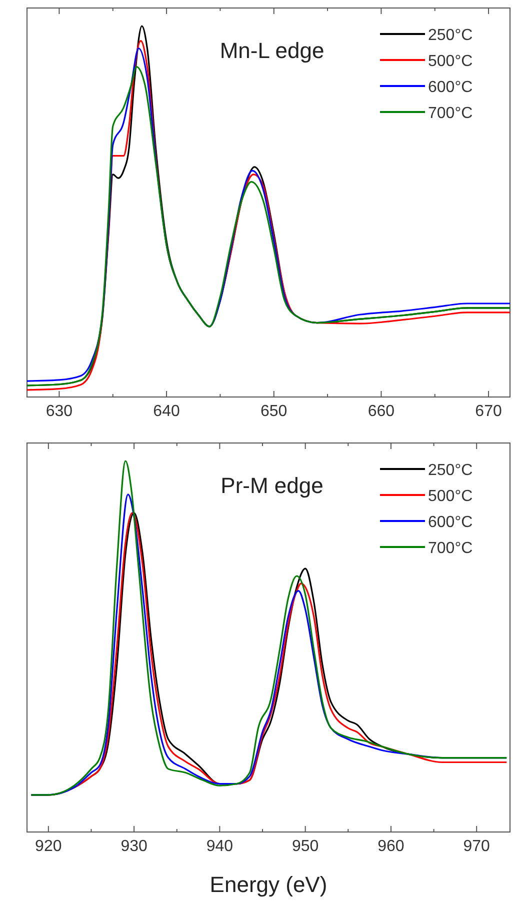 The width and height of the screenshot is (513, 911). Describe the element at coordinates (272, 50) in the screenshot. I see `text: Mn-L edge` at that location.